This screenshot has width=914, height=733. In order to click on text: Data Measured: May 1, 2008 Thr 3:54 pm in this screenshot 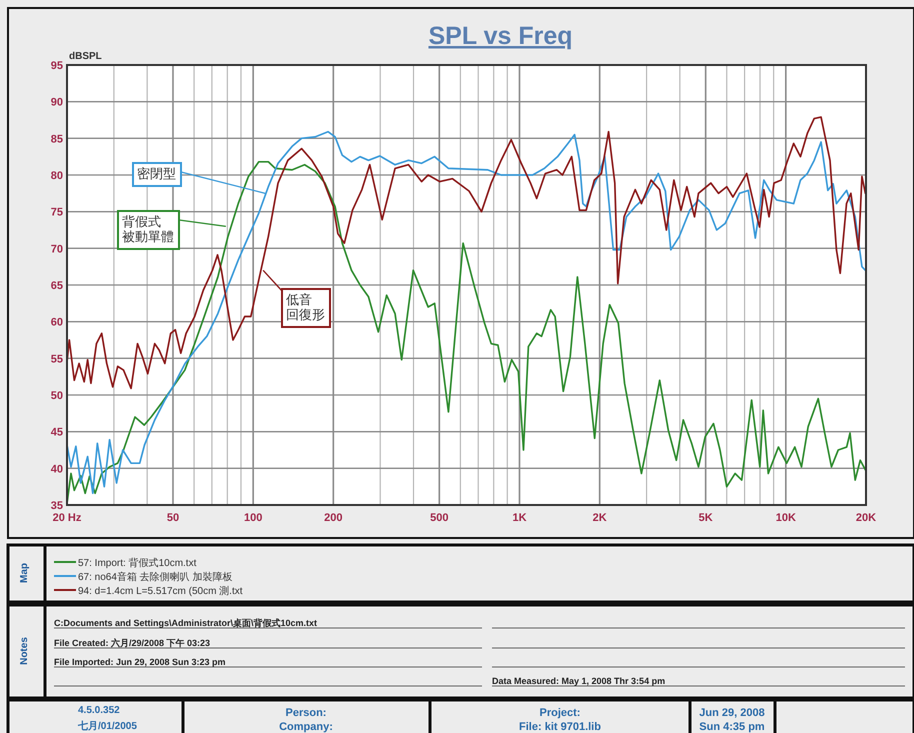, I will do `click(579, 681)`.